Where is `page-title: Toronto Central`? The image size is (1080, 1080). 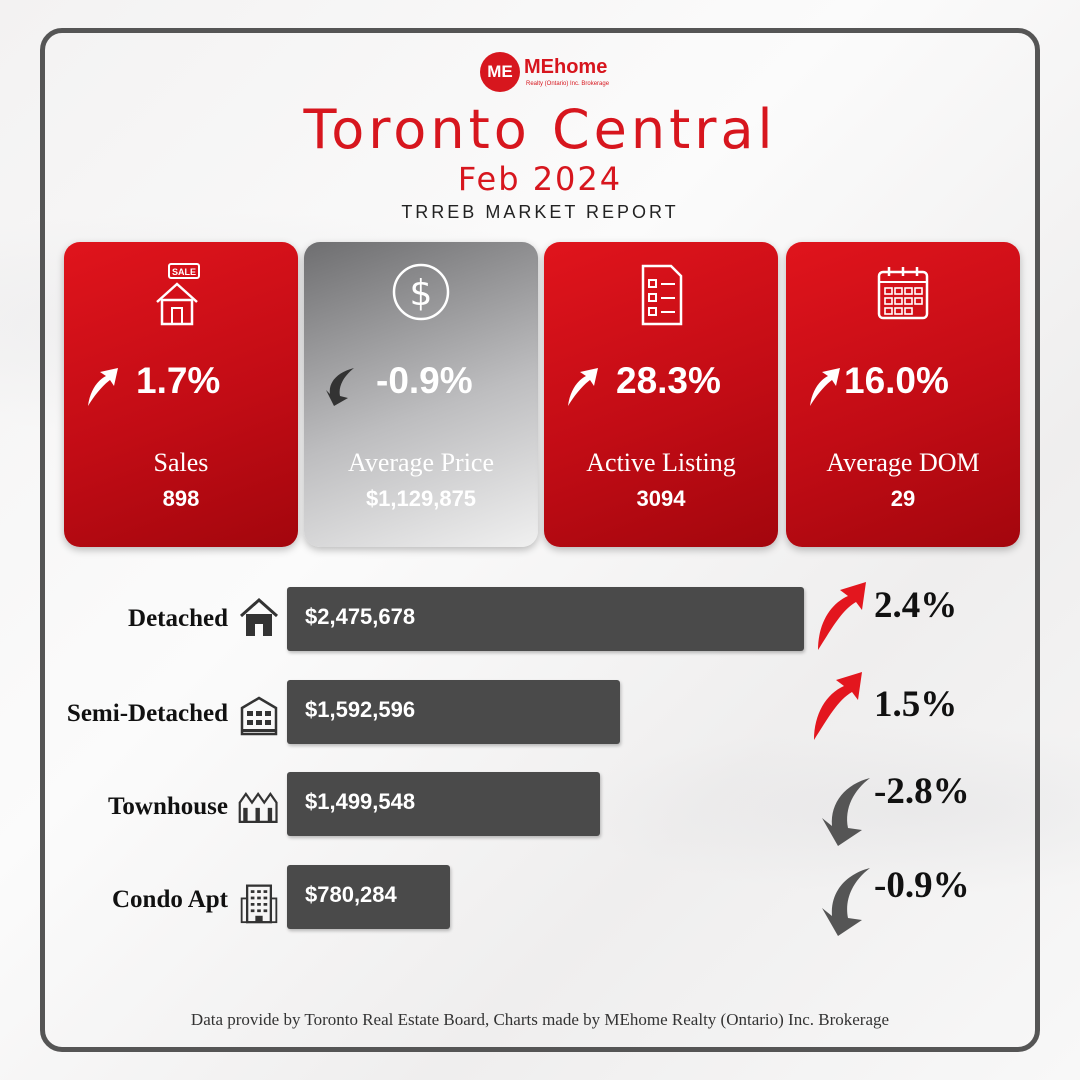 page-title: Toronto Central is located at coordinates (540, 129).